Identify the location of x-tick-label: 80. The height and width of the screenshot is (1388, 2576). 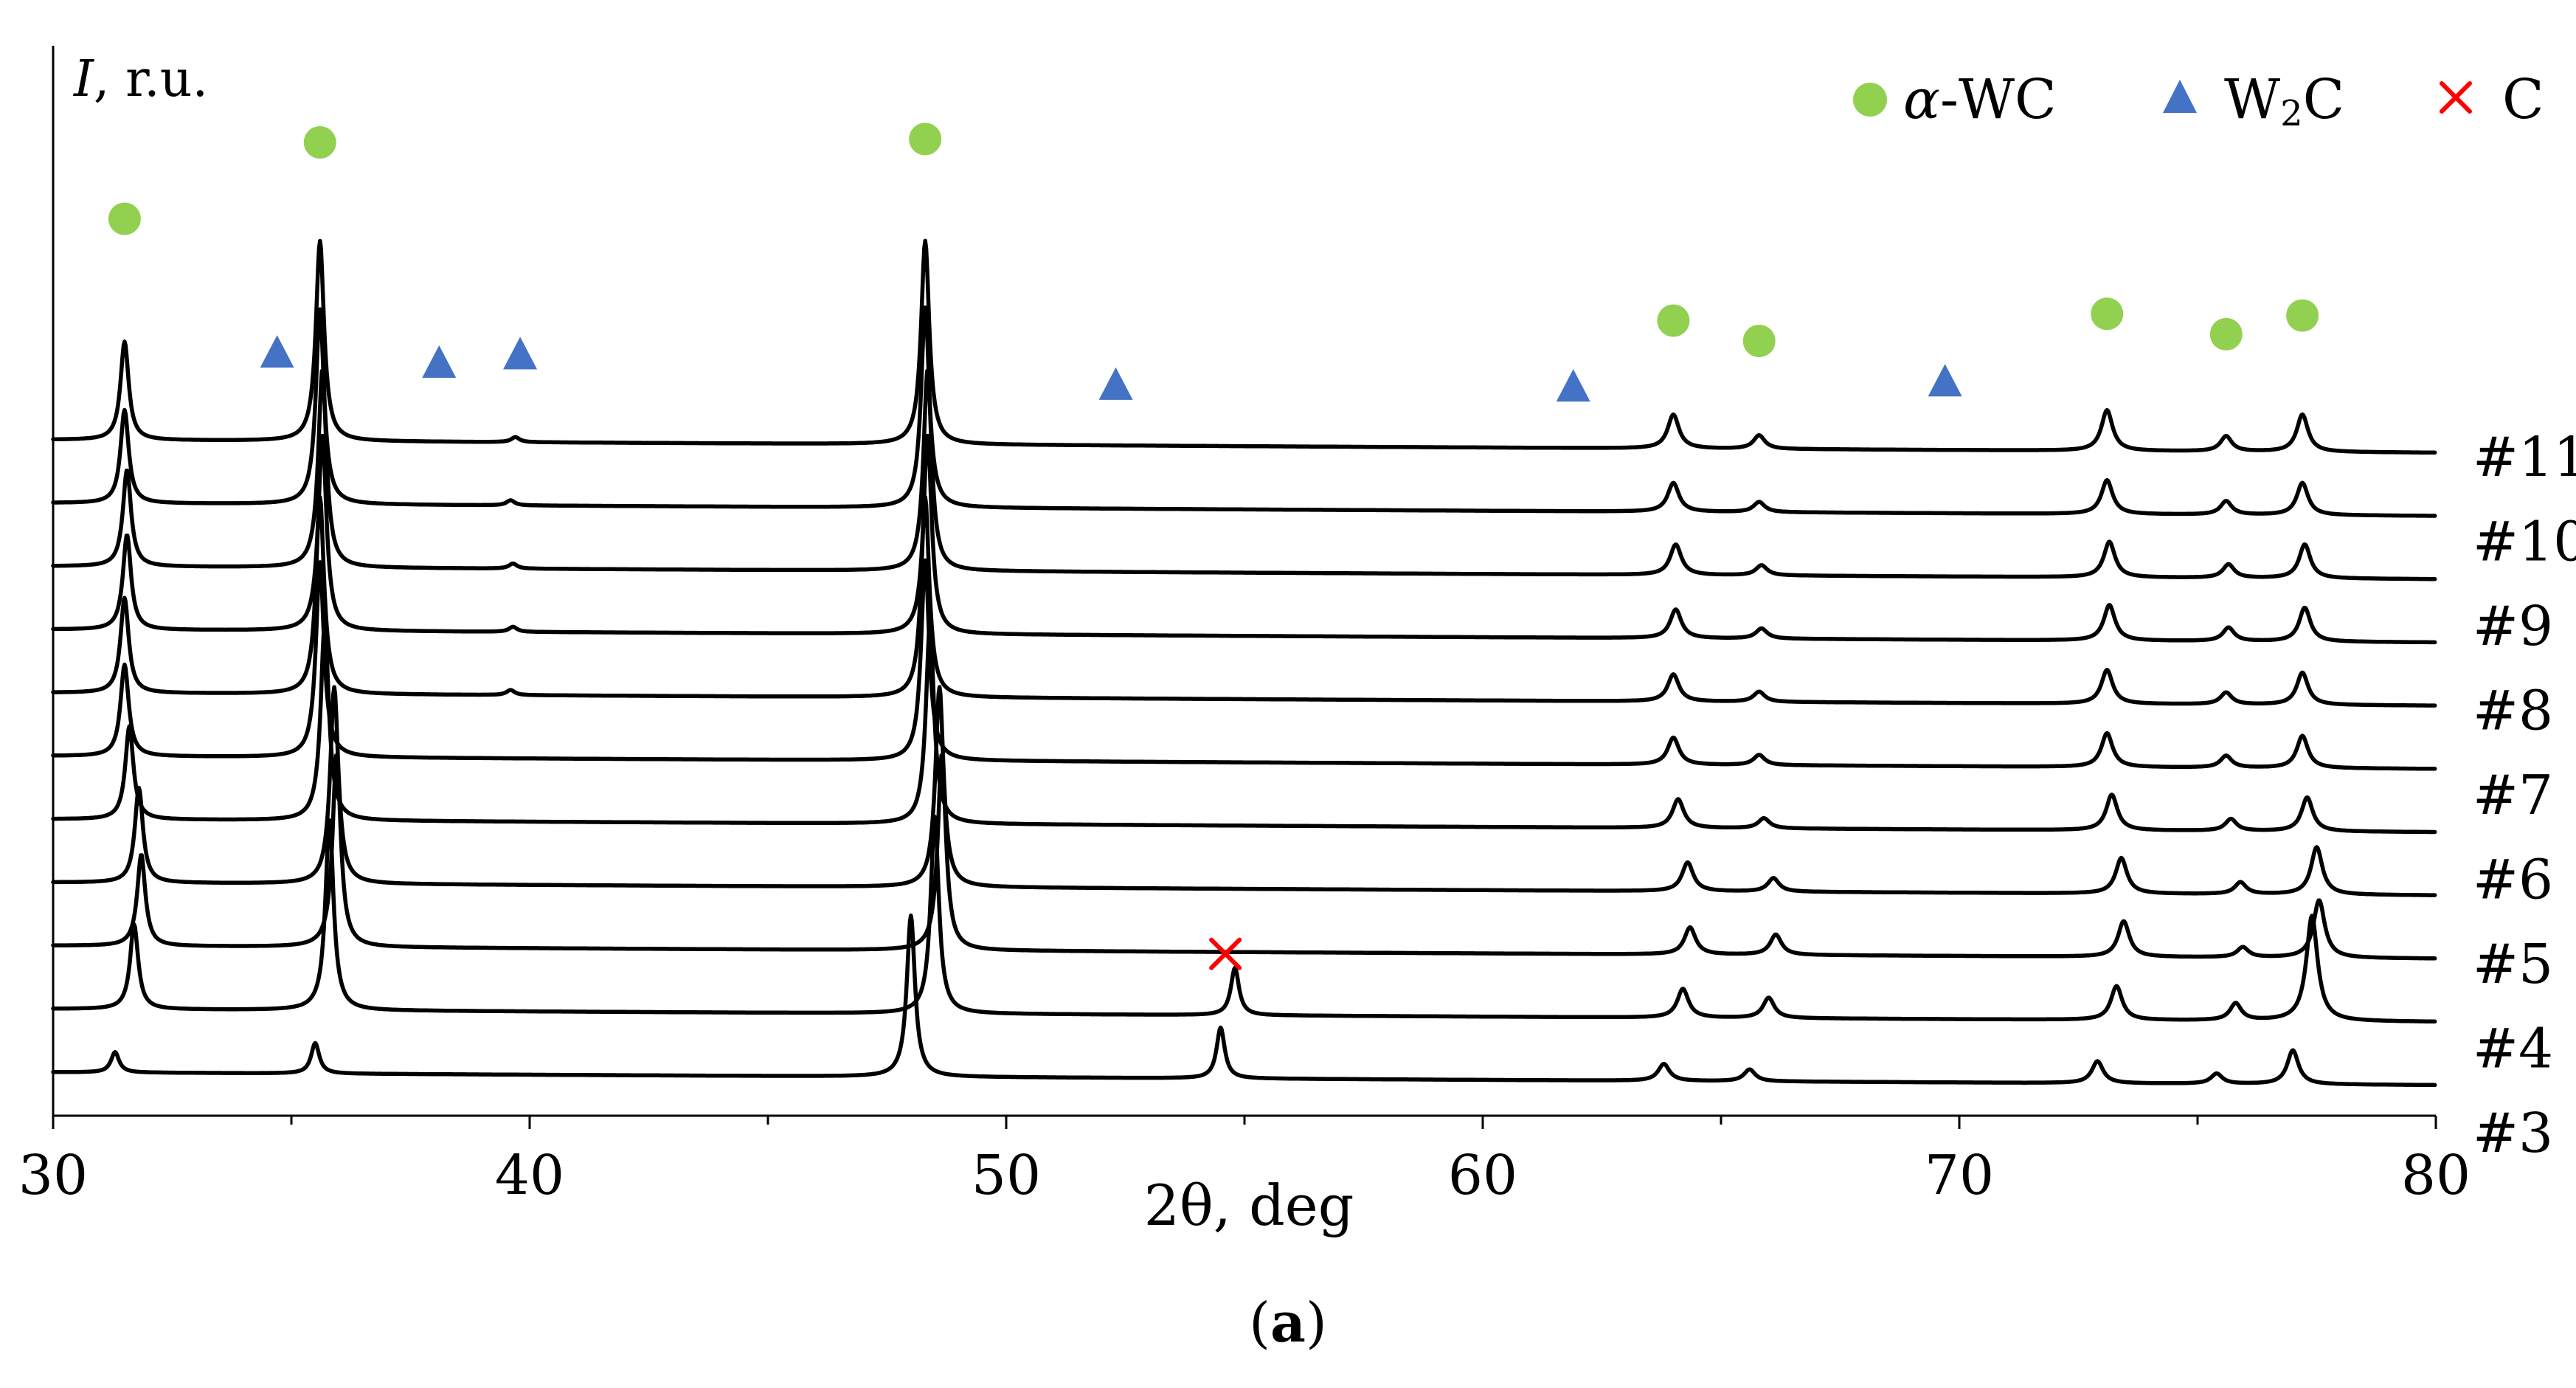
(2436, 1175).